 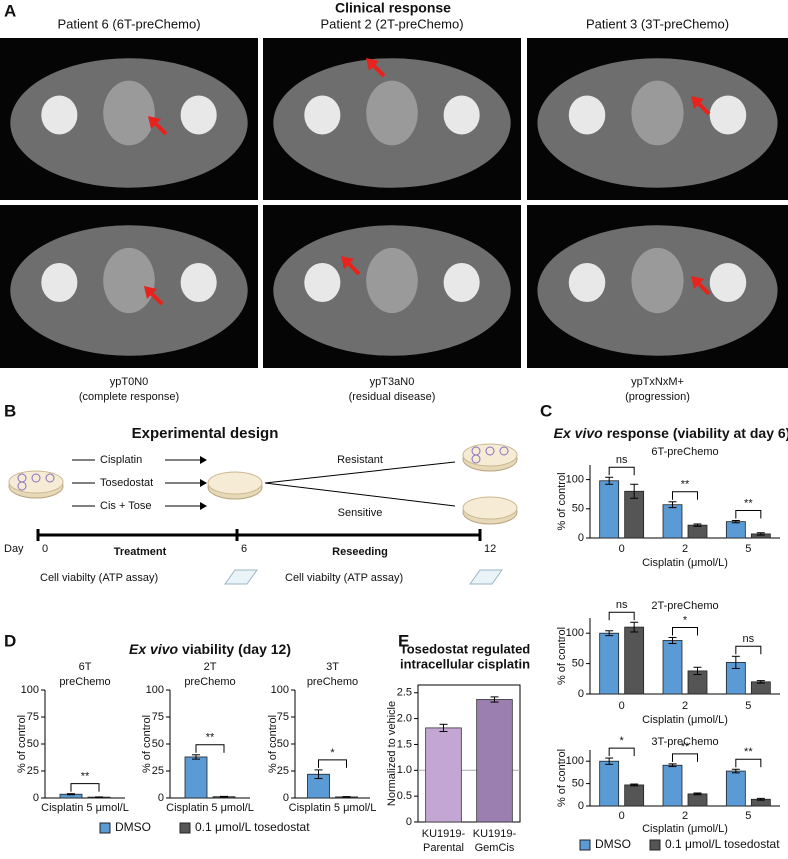 What do you see at coordinates (99, 578) in the screenshot?
I see `assay: Cell viabilty (ATP assay)` at bounding box center [99, 578].